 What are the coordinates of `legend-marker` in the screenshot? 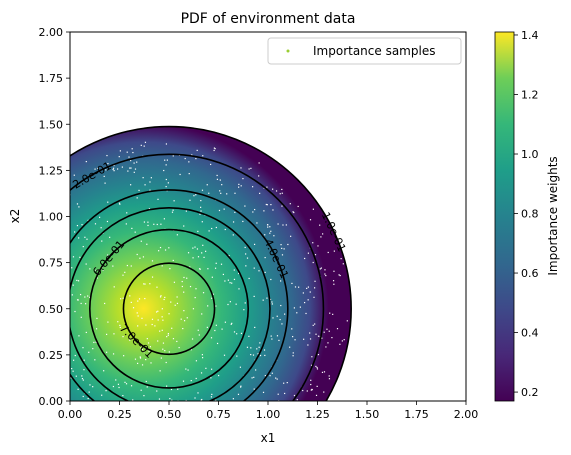 It's located at (288, 51).